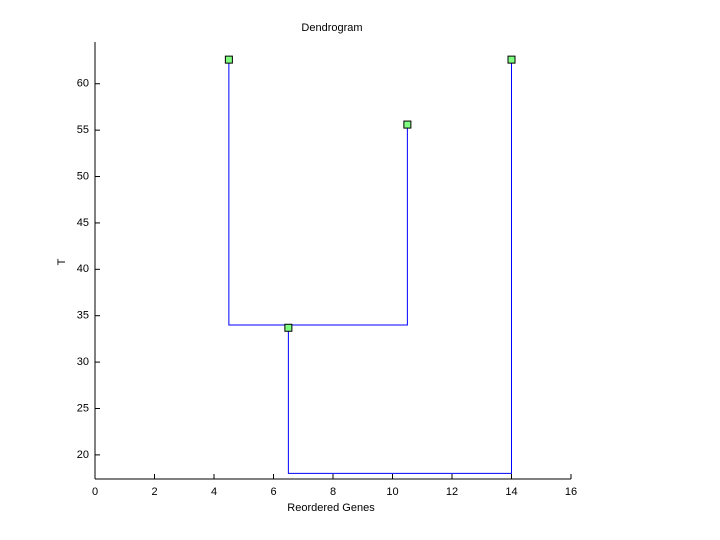 The width and height of the screenshot is (720, 540). Describe the element at coordinates (62, 261) in the screenshot. I see `y-axis-label: T` at that location.